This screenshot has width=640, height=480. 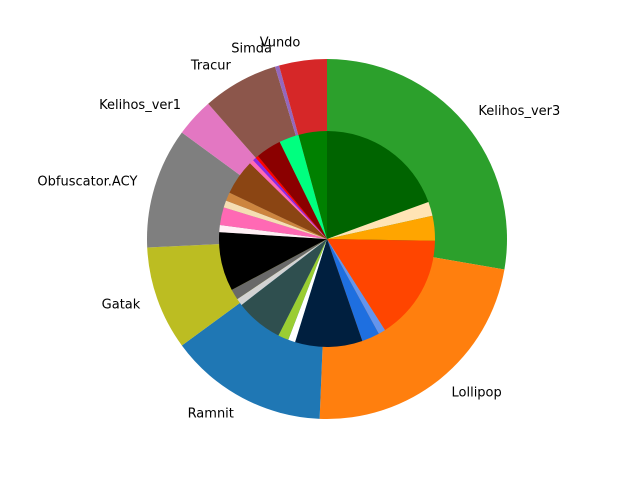 I want to click on label-gatak: Gatak, so click(x=121, y=305).